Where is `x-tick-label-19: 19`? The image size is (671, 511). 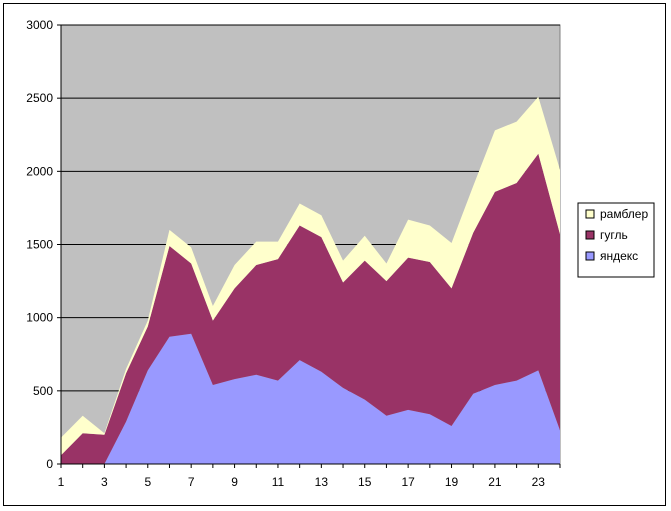
x-tick-label-19: 19 is located at coordinates (452, 482).